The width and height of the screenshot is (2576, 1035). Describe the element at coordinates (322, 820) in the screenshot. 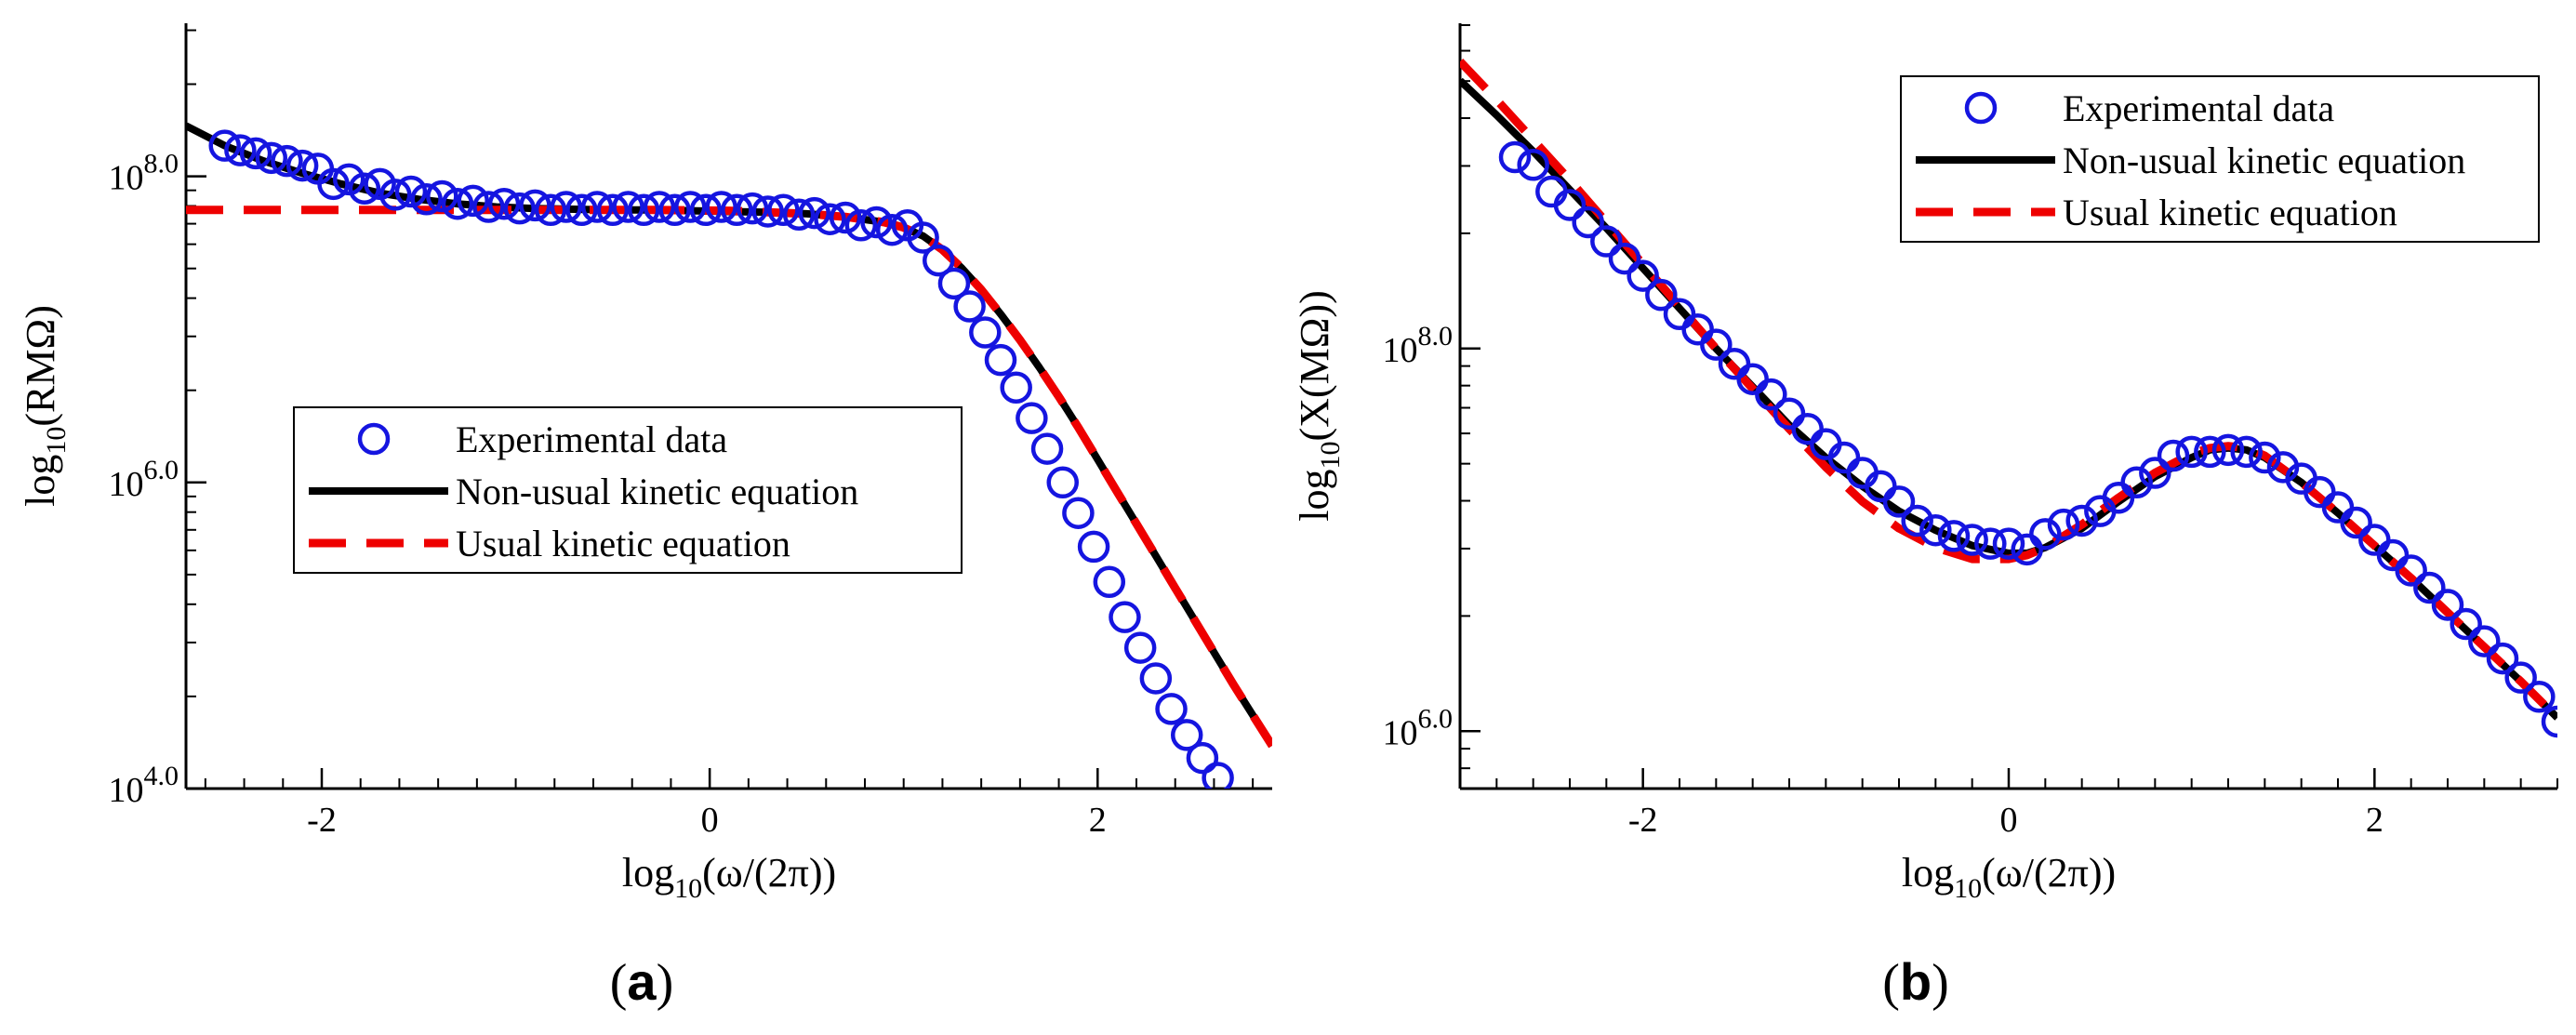

I see `x-tick-label: -2` at that location.